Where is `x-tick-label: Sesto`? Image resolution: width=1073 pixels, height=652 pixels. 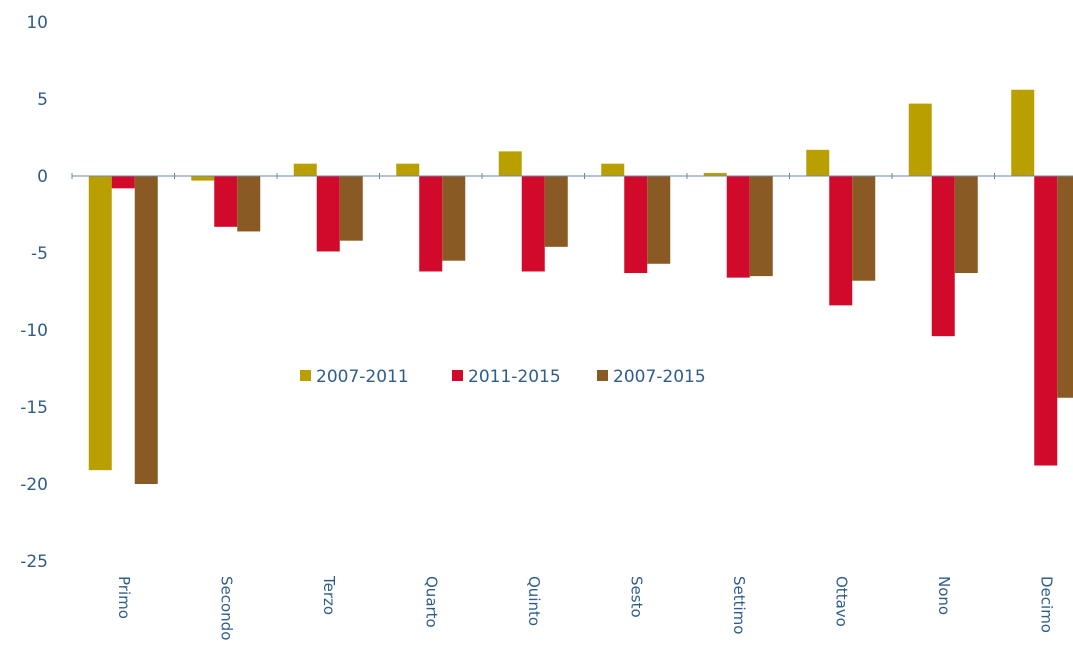 x-tick-label: Sesto is located at coordinates (636, 597).